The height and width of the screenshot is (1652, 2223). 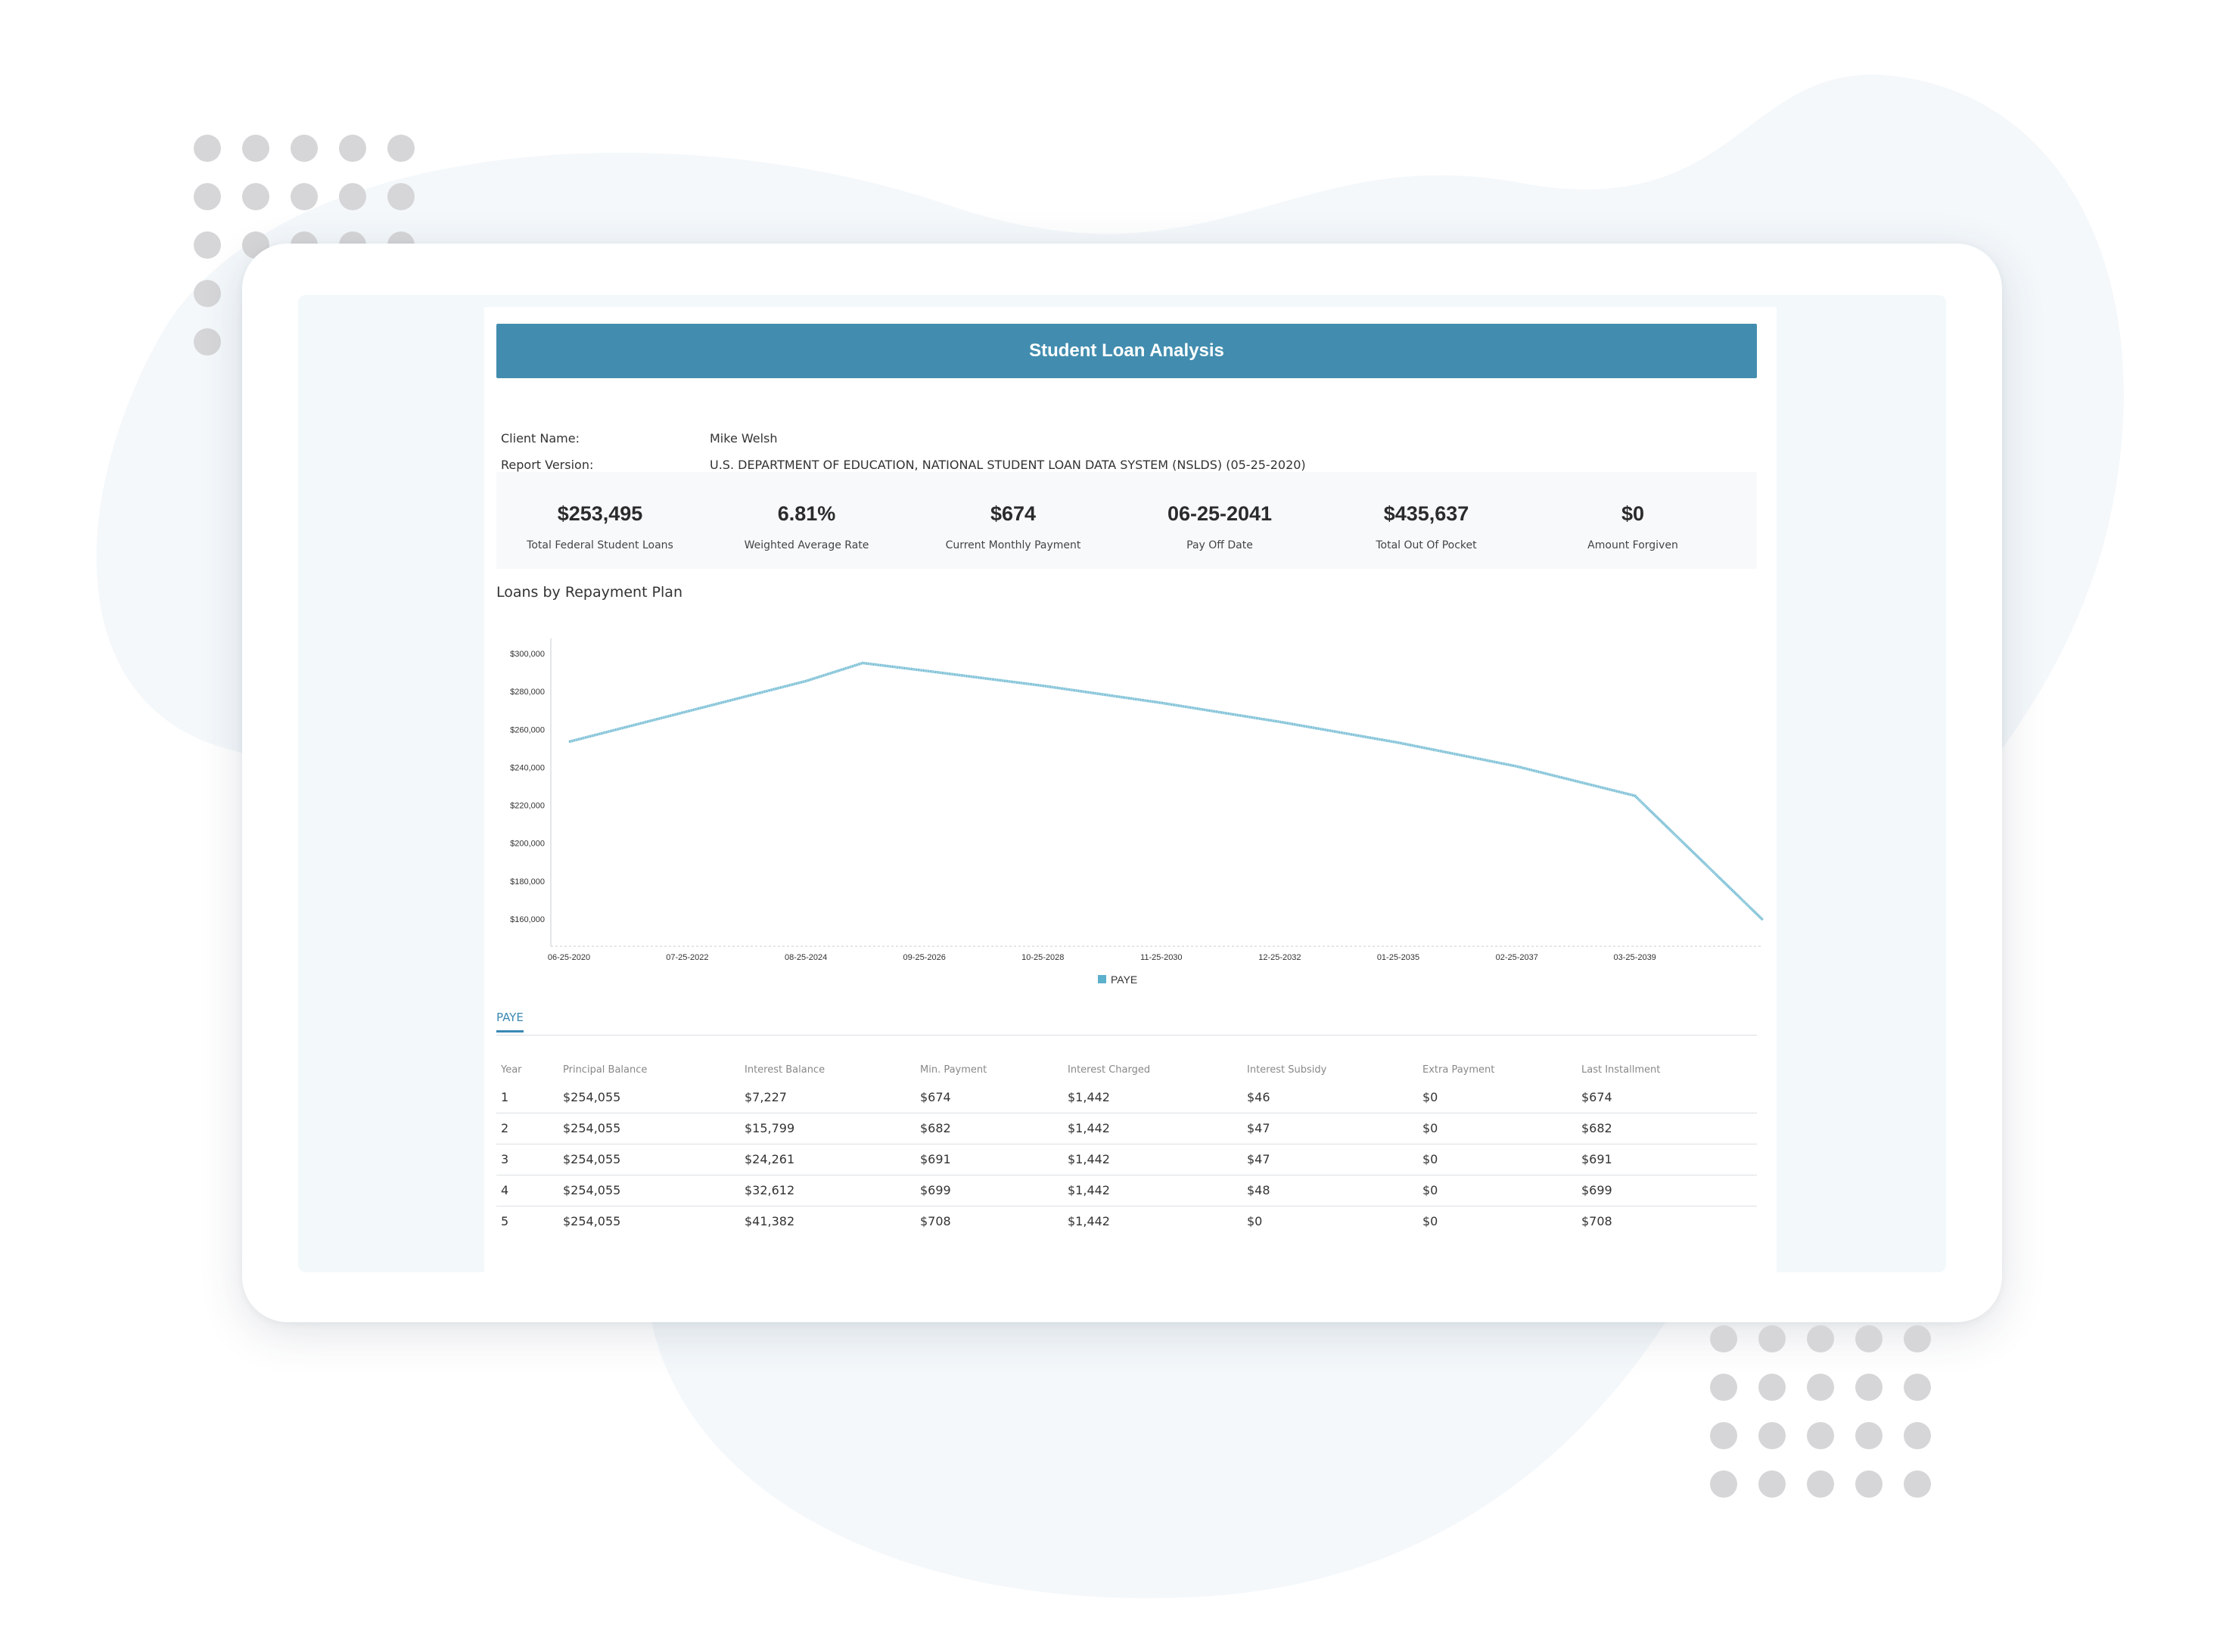 What do you see at coordinates (527, 1097) in the screenshot?
I see `table-cell: 1` at bounding box center [527, 1097].